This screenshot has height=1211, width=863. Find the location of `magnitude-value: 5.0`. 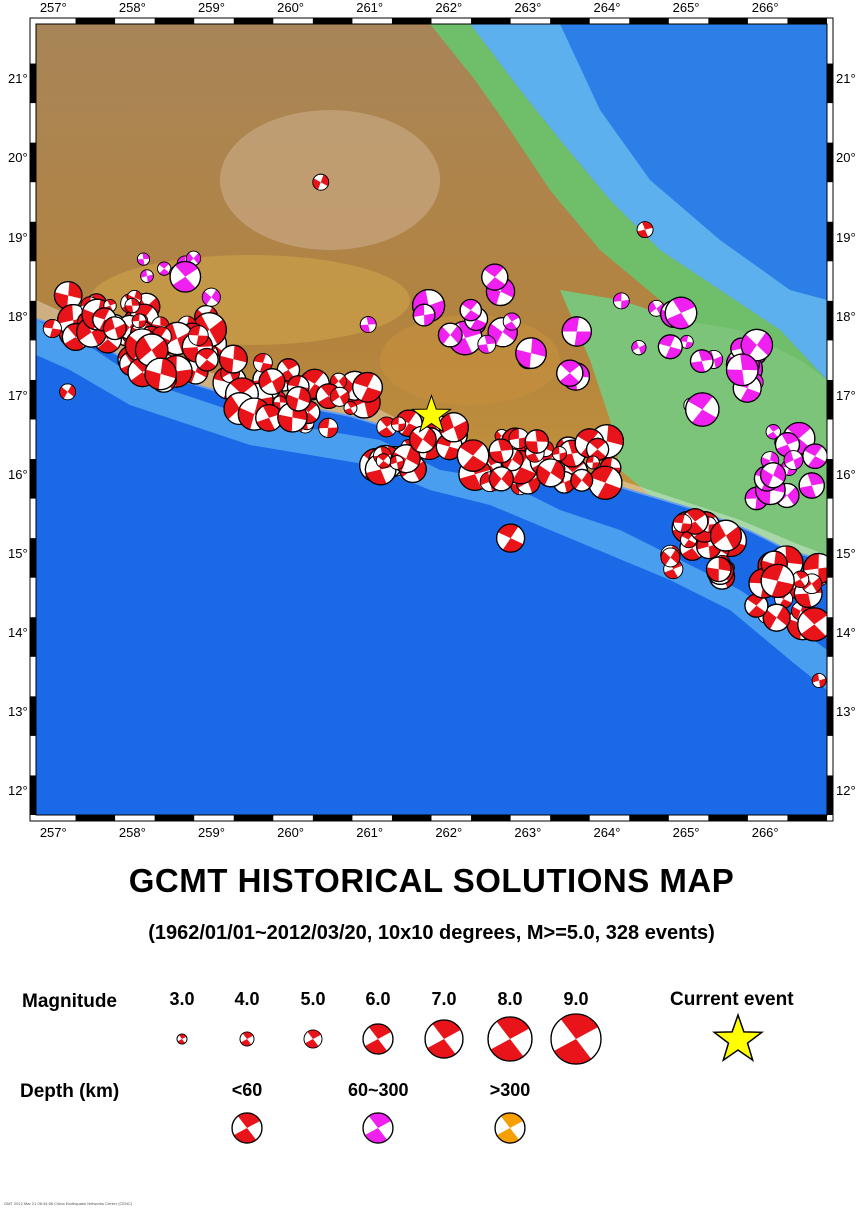

magnitude-value: 5.0 is located at coordinates (313, 999).